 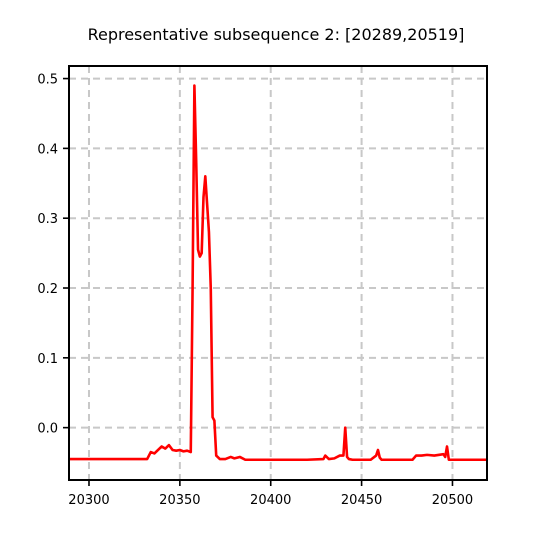 I want to click on y-axis: 0.0 0.1 0.2 0.3 0.4 0.5, so click(x=53, y=255).